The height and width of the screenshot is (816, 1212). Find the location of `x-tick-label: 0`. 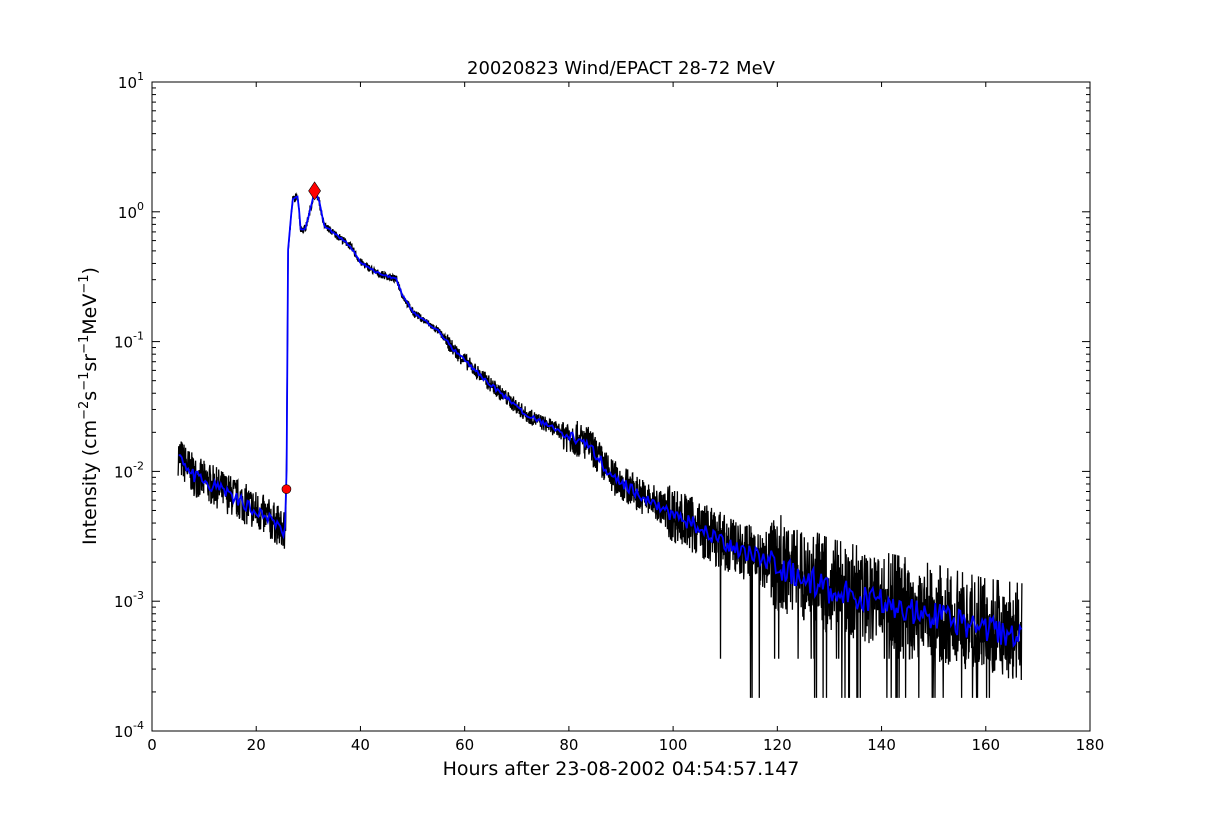

x-tick-label: 0 is located at coordinates (152, 745).